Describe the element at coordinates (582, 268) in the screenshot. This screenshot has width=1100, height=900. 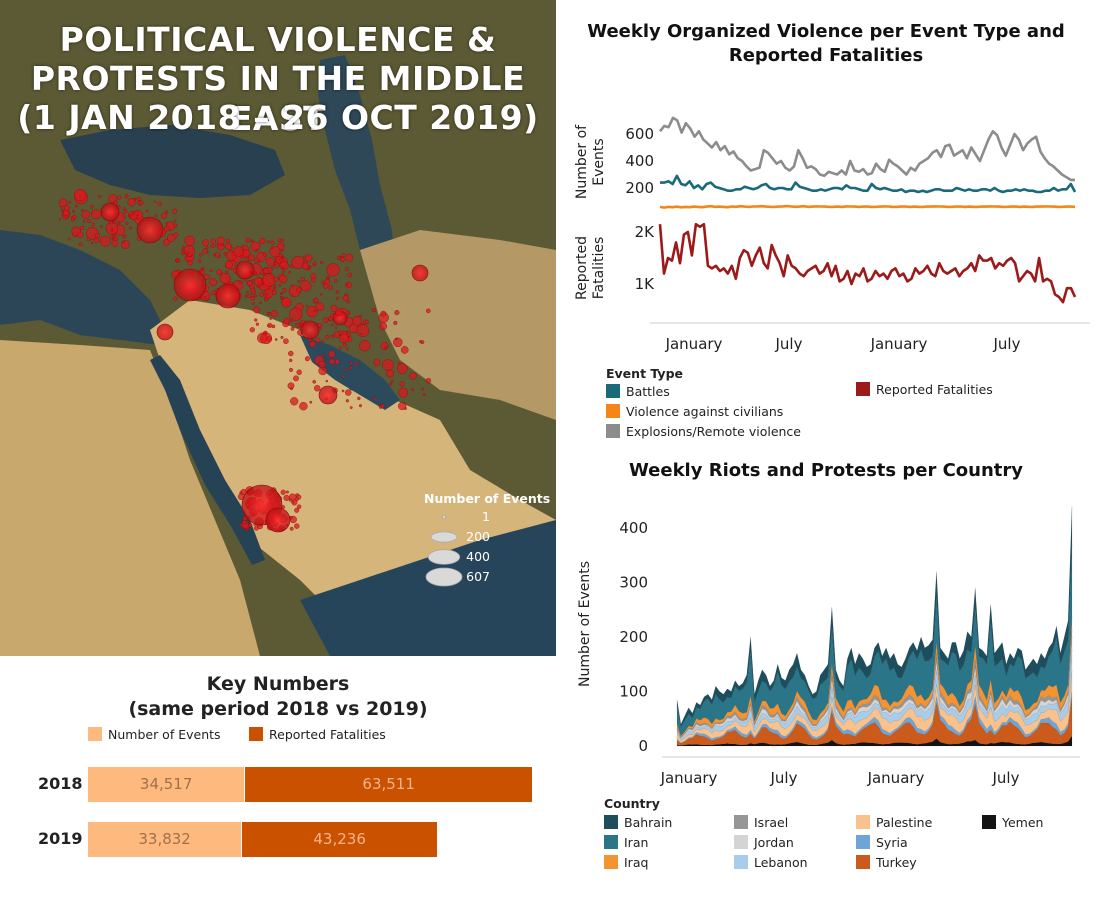
I see `y-axis-title: Reported` at that location.